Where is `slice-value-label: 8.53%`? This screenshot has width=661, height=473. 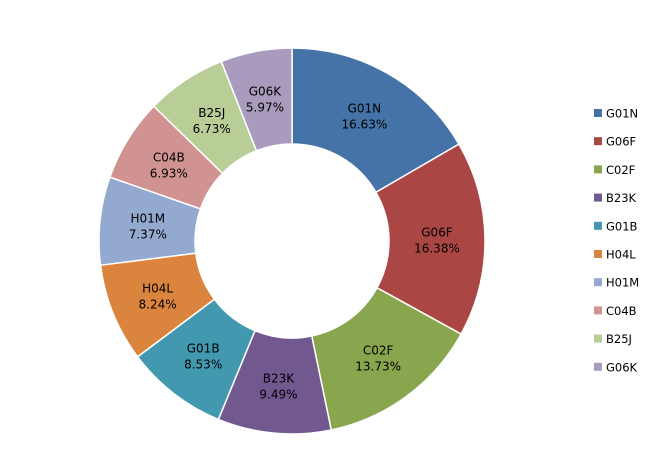 slice-value-label: 8.53% is located at coordinates (203, 365).